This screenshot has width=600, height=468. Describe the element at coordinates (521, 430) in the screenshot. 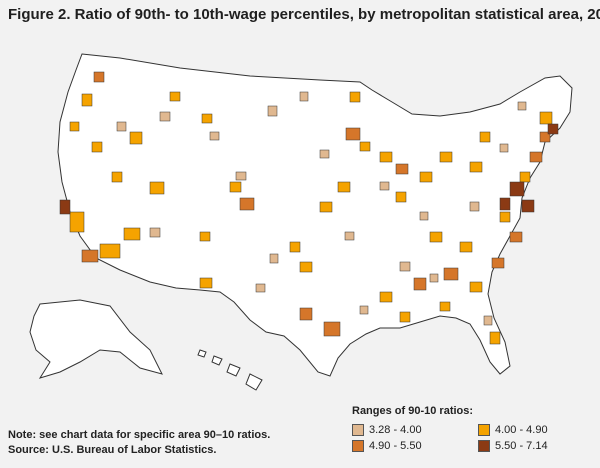

I see `legend-label-2: 4.00 - 4.90` at that location.